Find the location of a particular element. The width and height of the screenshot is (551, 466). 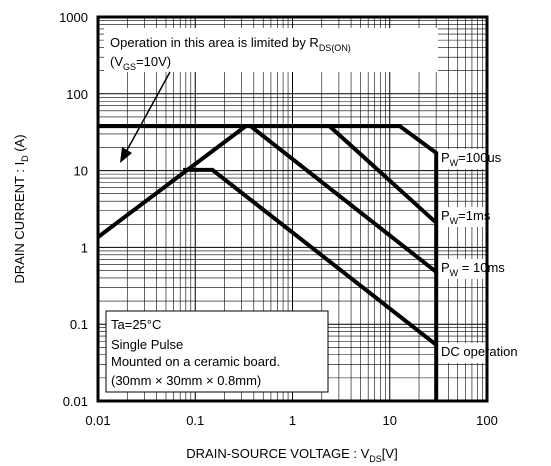

series-label: PW = 10ms is located at coordinates (473, 269).